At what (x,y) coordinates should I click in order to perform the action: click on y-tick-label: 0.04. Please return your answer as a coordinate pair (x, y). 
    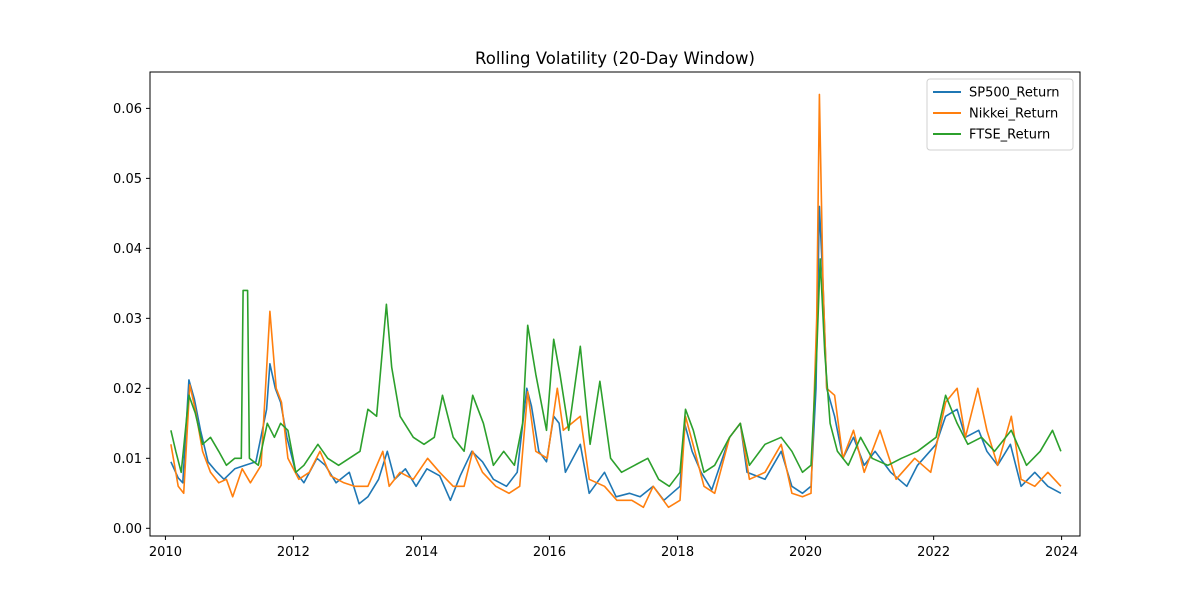
    Looking at the image, I should click on (127, 249).